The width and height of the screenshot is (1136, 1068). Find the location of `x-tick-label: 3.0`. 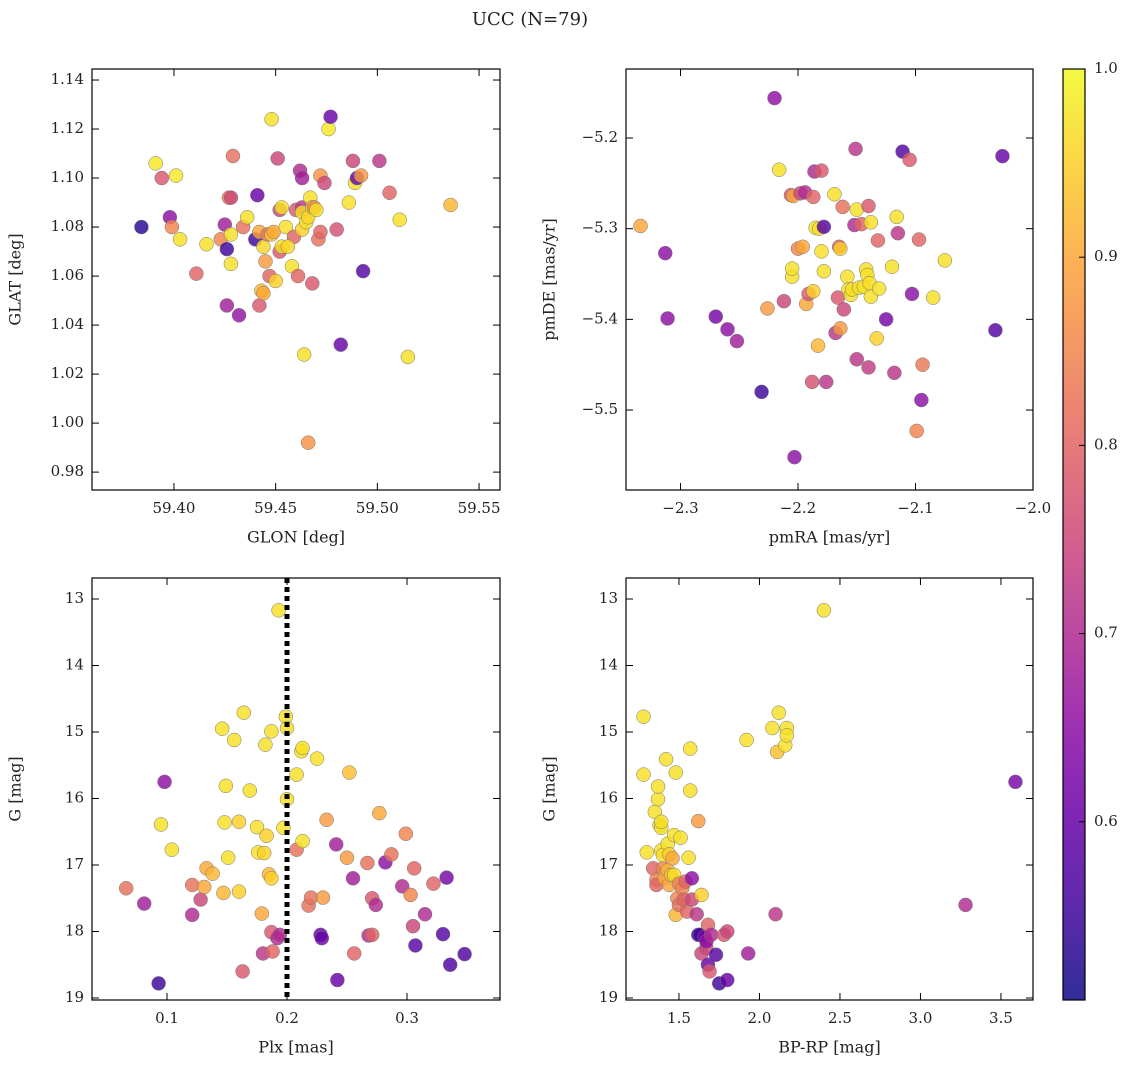

x-tick-label: 3.0 is located at coordinates (921, 1018).